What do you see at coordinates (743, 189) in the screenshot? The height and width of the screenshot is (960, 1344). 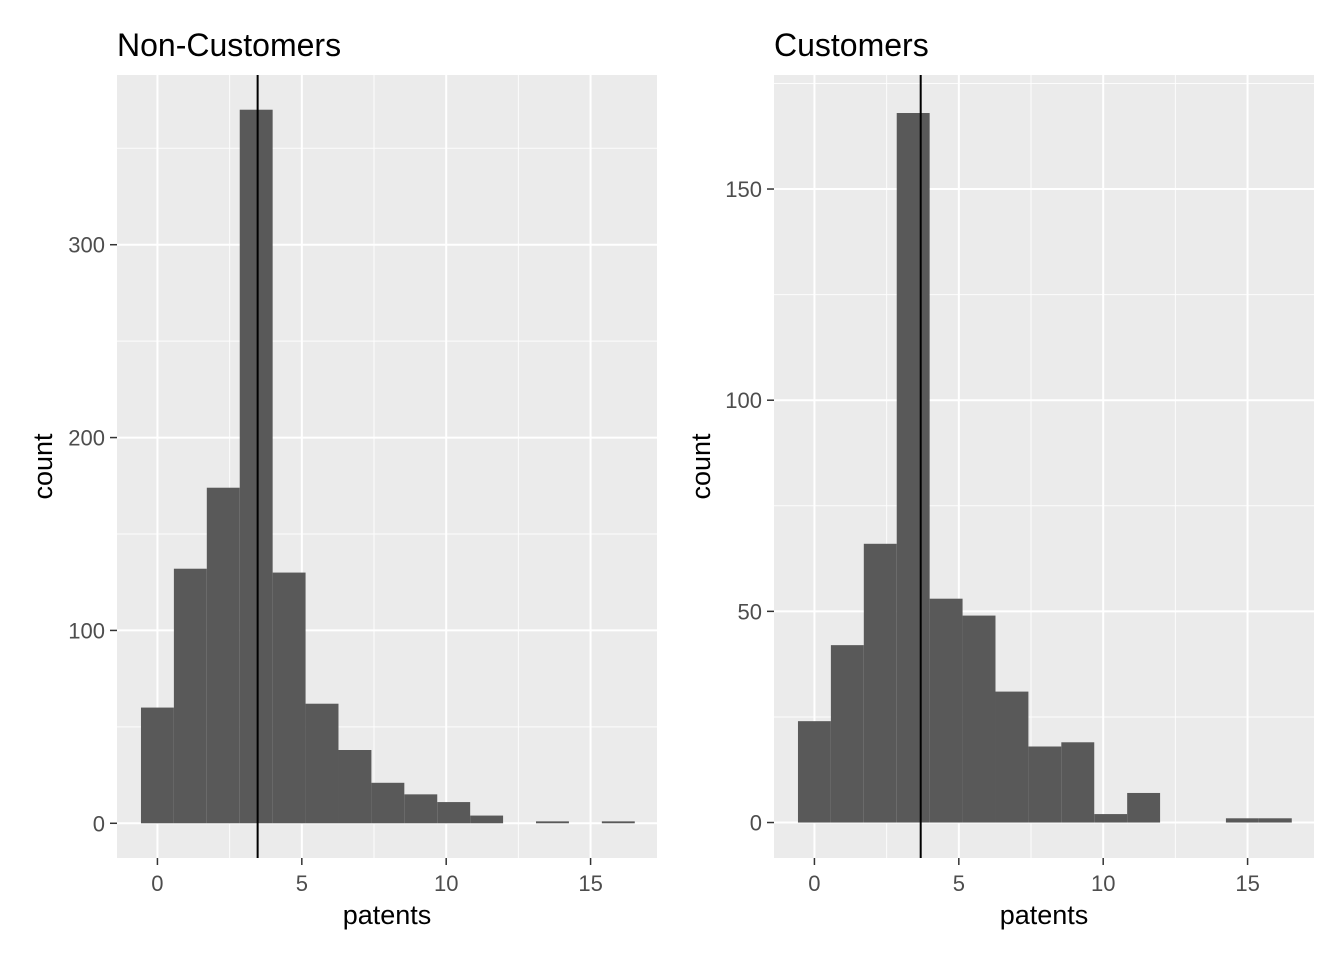 I see `y-tick-label: 150` at bounding box center [743, 189].